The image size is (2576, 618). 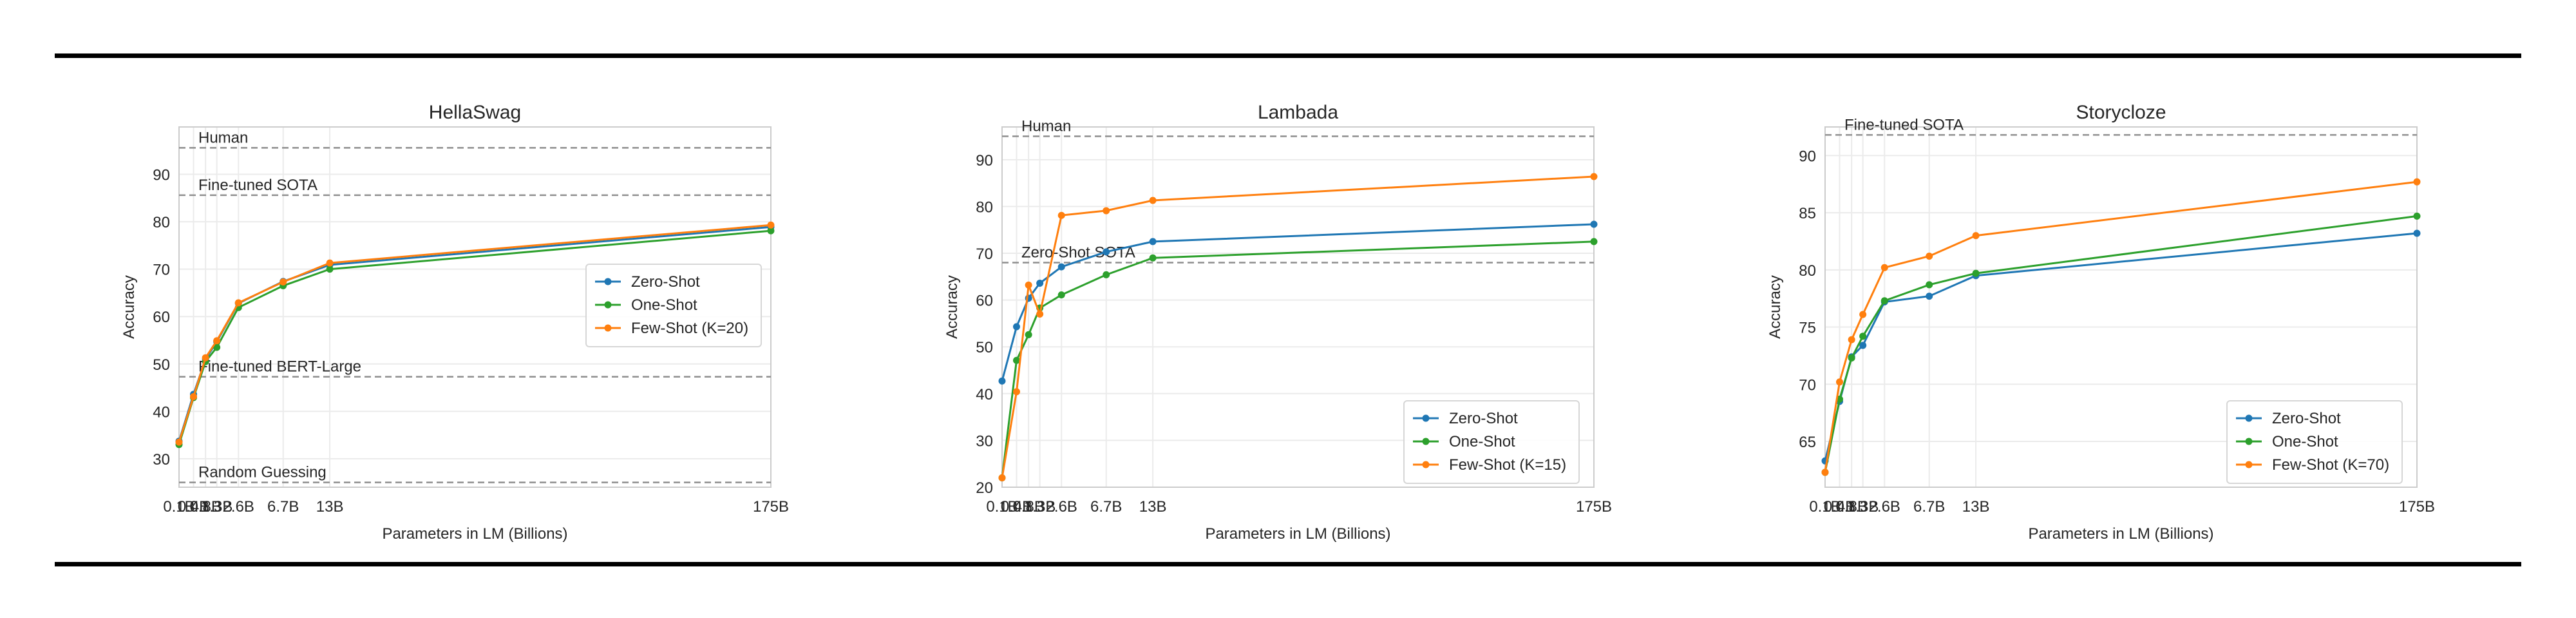 What do you see at coordinates (161, 317) in the screenshot?
I see `y-tick-label: 60` at bounding box center [161, 317].